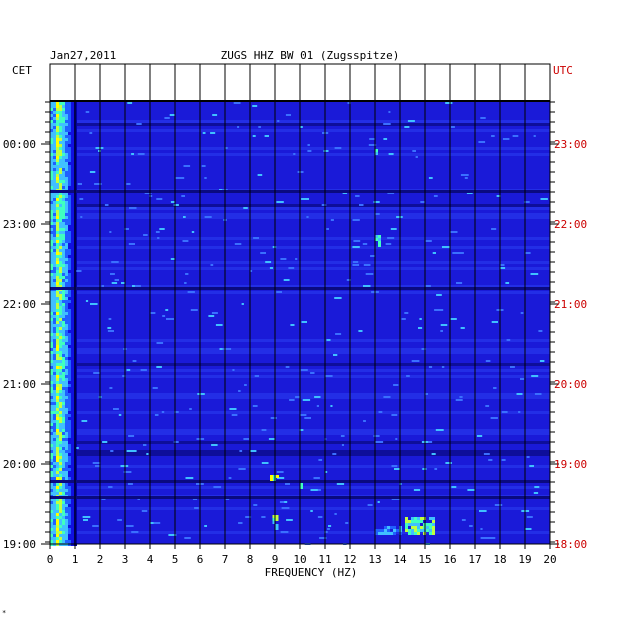 The width and height of the screenshot is (630, 628). What do you see at coordinates (250, 559) in the screenshot?
I see `x-tick-label: 8` at bounding box center [250, 559].